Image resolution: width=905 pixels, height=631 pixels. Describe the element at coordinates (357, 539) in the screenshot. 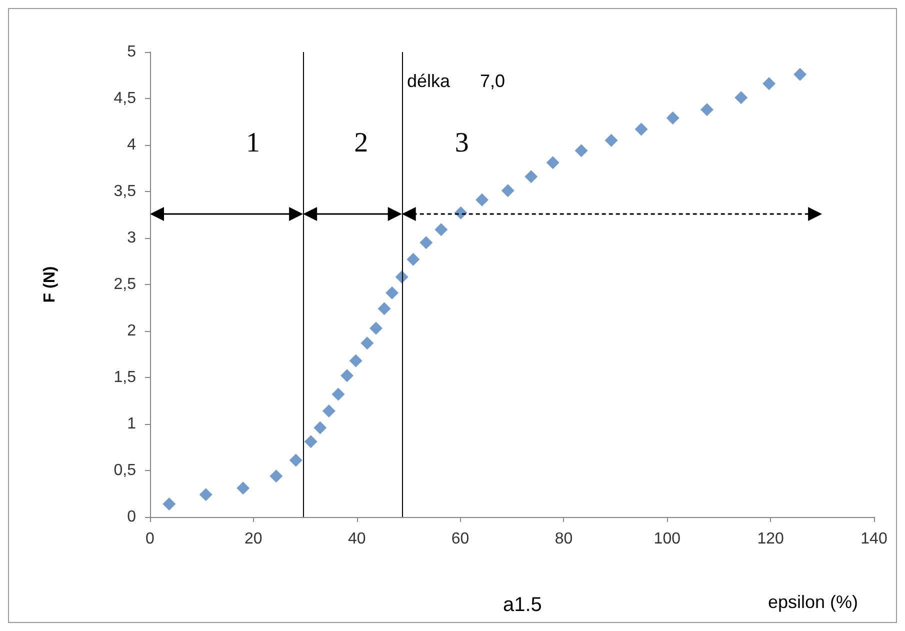

I see `x-tick-label: 40` at that location.